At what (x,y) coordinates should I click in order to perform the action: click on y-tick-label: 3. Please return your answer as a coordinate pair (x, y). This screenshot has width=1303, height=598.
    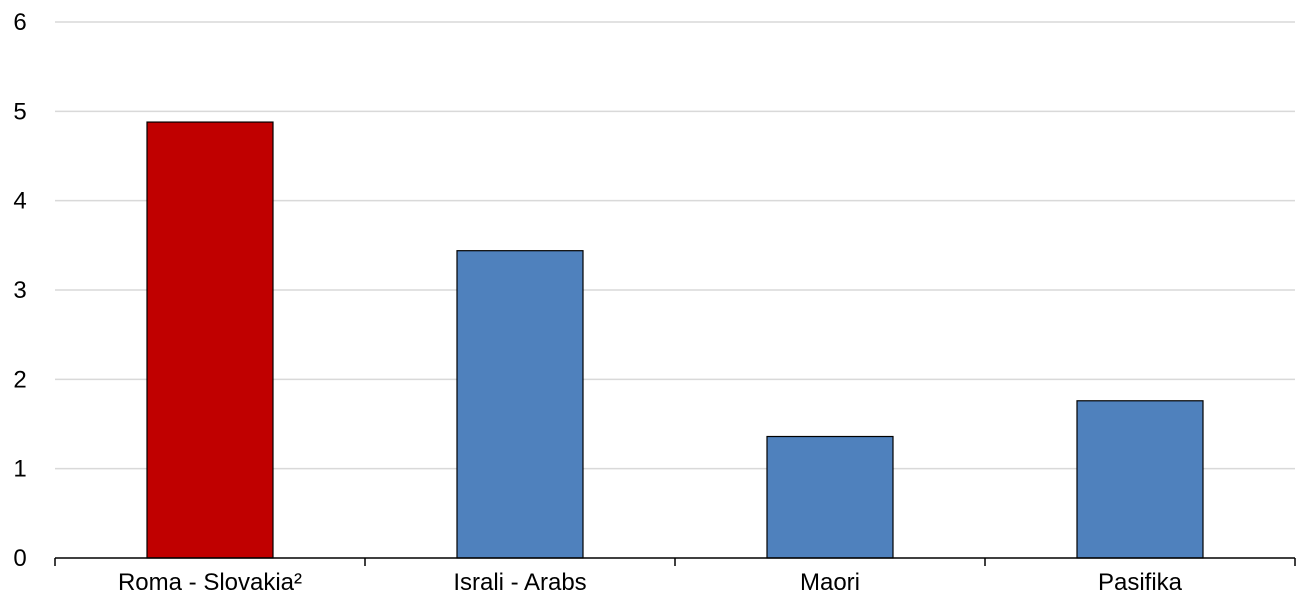
    Looking at the image, I should click on (19, 290).